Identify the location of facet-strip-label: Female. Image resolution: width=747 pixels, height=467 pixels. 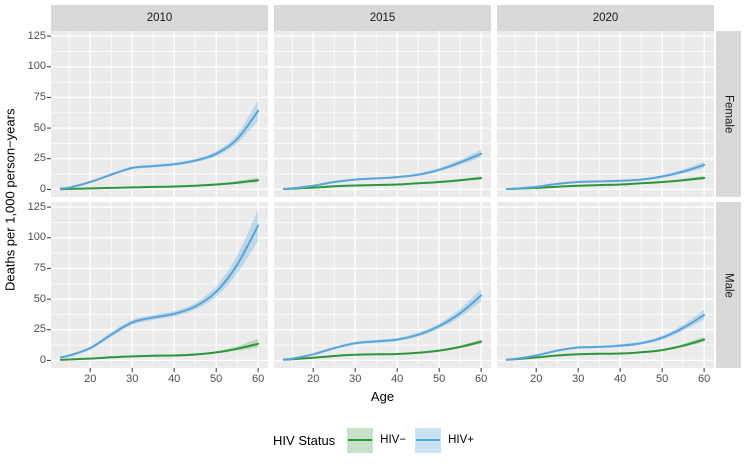
(728, 114).